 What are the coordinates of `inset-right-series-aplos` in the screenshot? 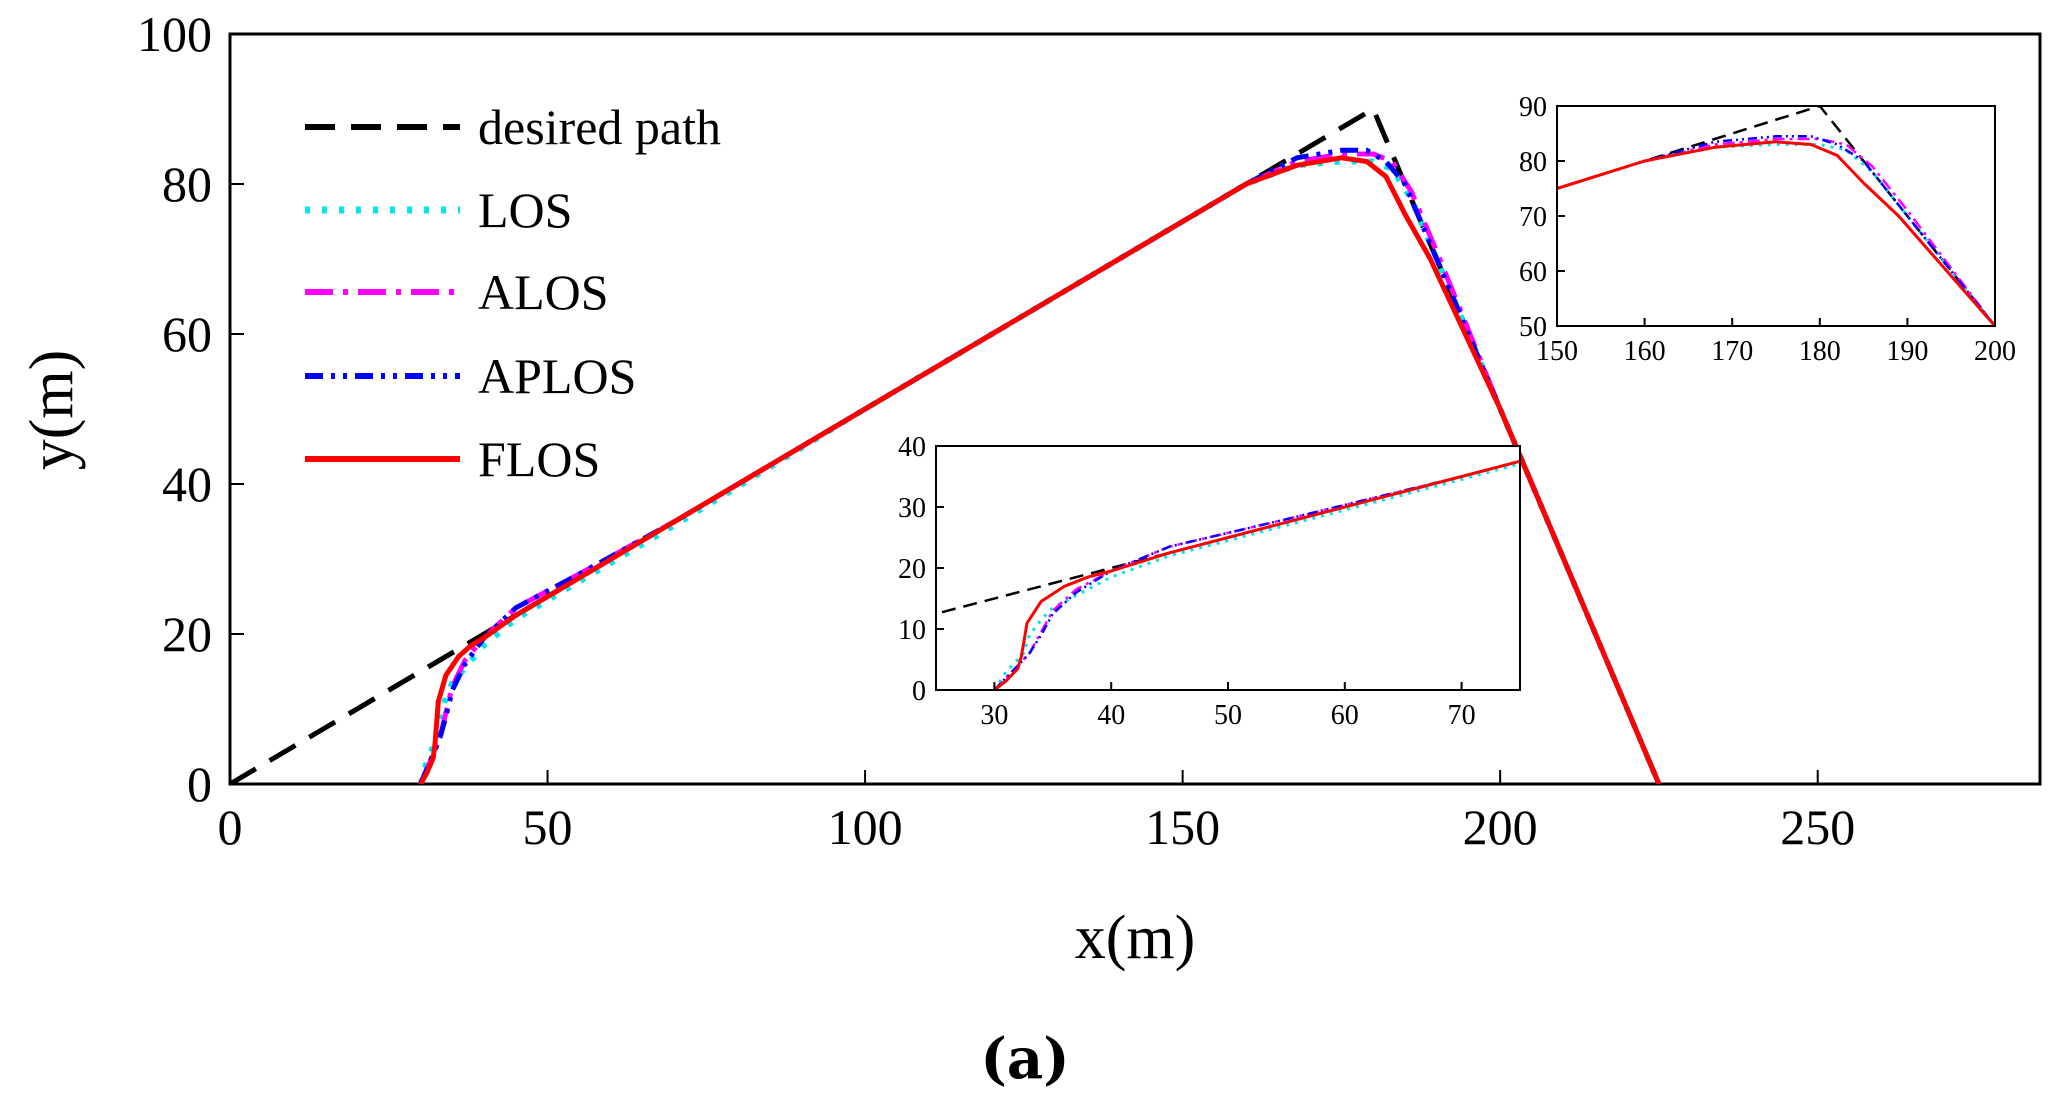 It's located at (1776, 230).